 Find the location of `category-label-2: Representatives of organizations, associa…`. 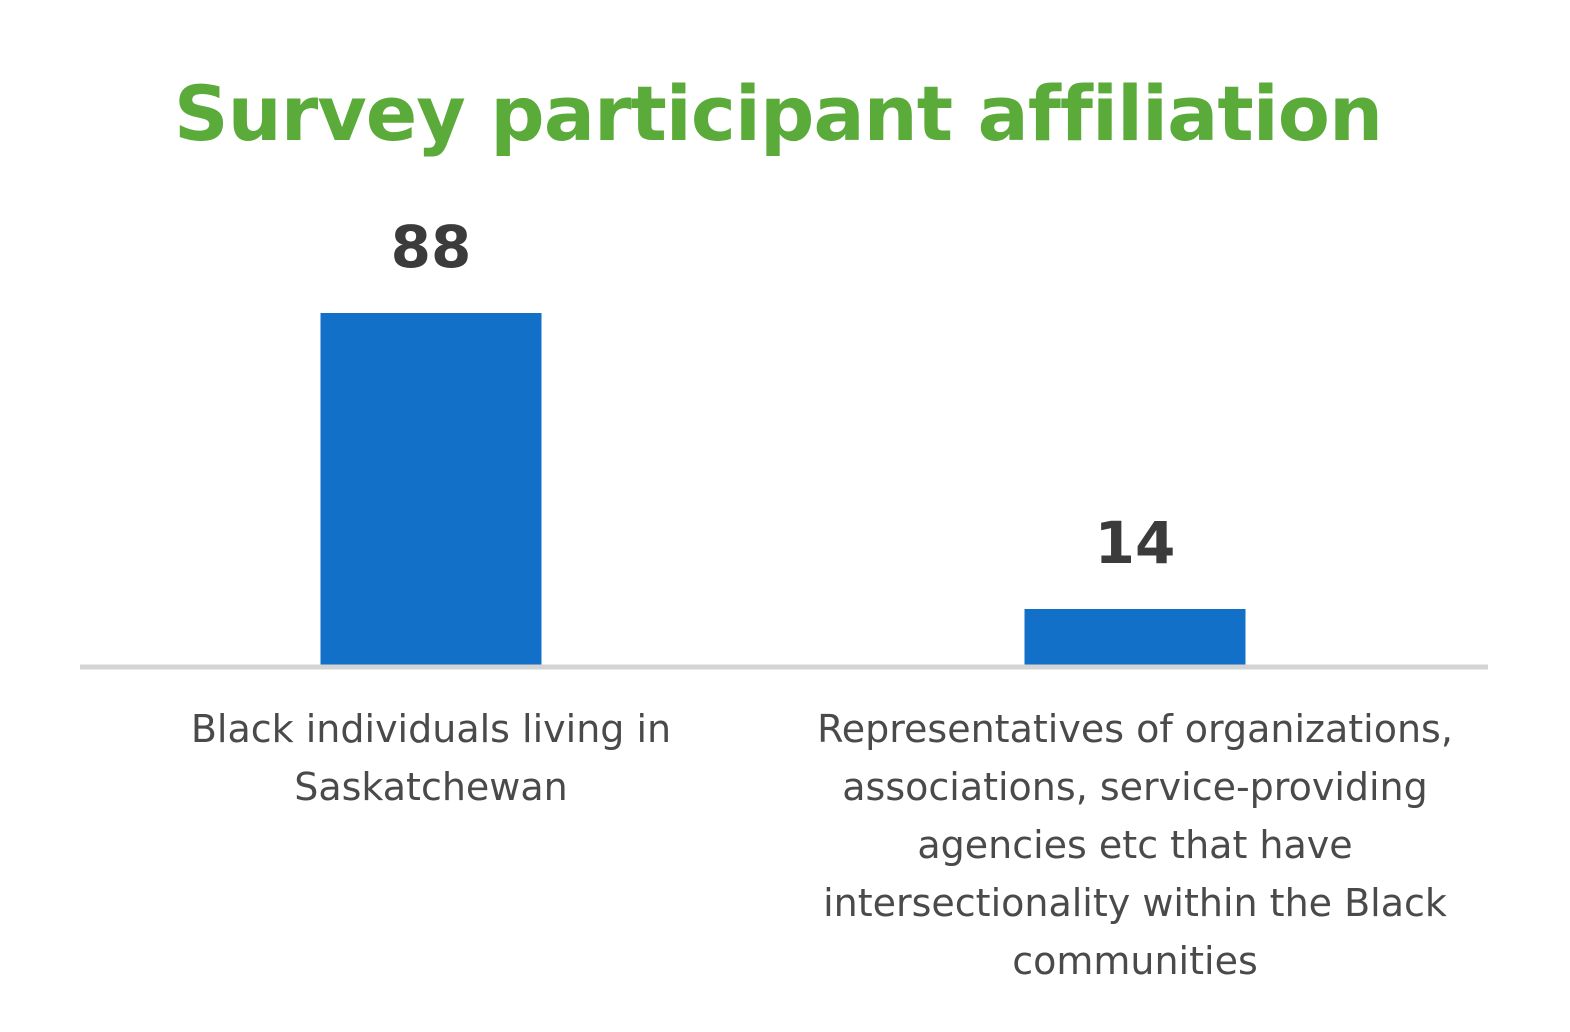

category-label-2: Representatives of organizations, associa… is located at coordinates (1135, 845).